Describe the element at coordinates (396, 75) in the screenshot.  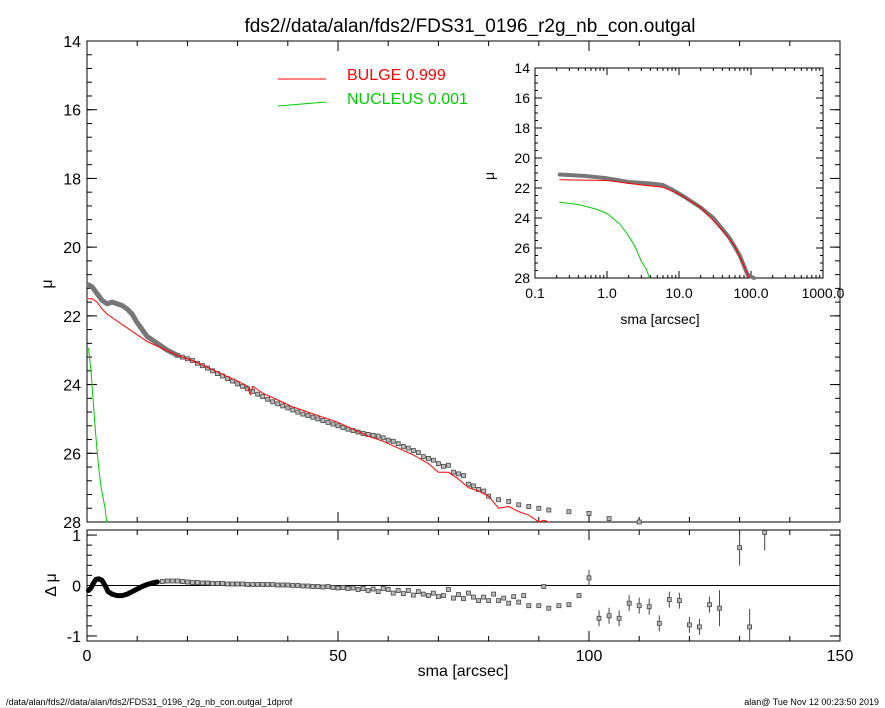
I see `legend-label-bulge: BULGE 0.999` at that location.